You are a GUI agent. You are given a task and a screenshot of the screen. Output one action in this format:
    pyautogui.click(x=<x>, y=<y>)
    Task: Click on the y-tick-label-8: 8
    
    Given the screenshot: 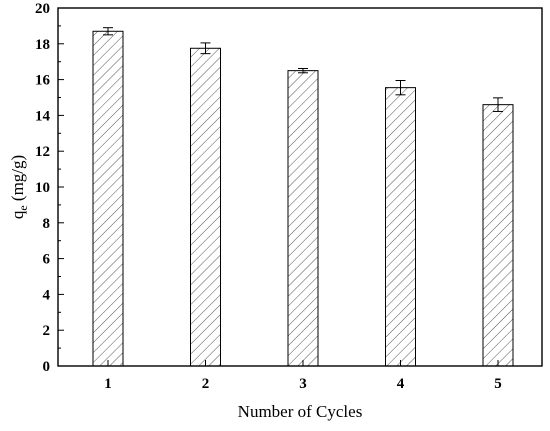 What is the action you would take?
    pyautogui.click(x=47, y=224)
    